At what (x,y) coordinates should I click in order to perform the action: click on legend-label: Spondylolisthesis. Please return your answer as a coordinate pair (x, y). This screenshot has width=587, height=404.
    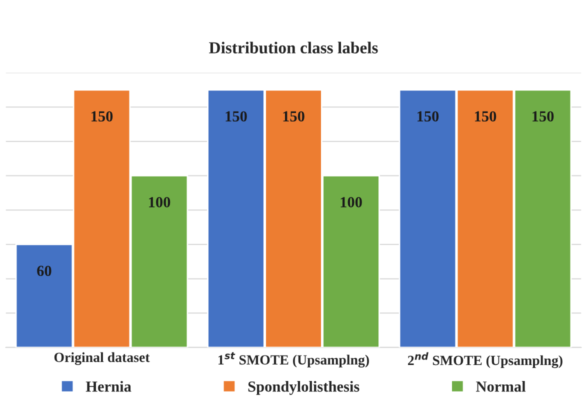
    Looking at the image, I should click on (304, 387).